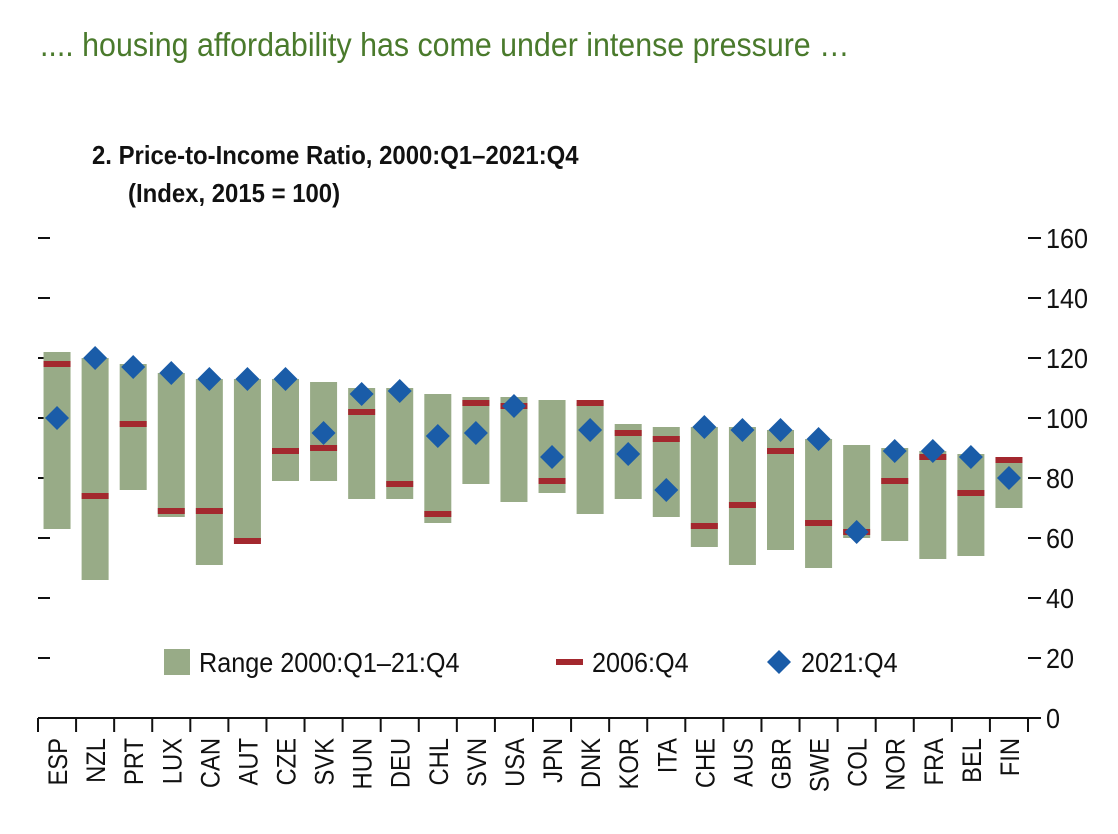 The image size is (1118, 834). Describe the element at coordinates (285, 430) in the screenshot. I see `range-bar-CZE` at that location.